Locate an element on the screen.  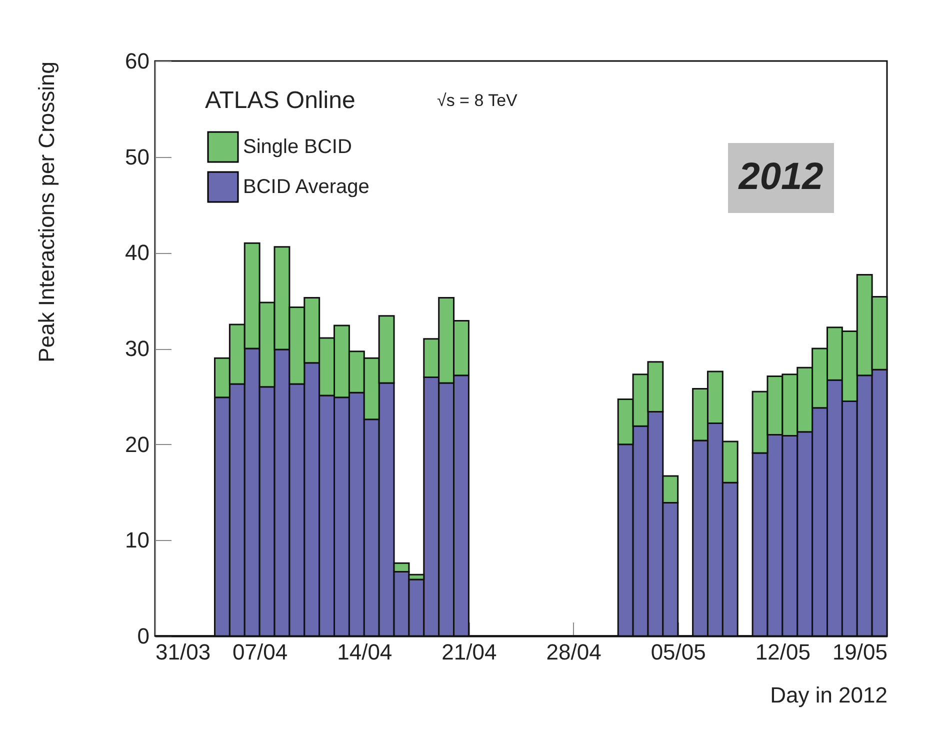
x-tick-label: 19/05 is located at coordinates (860, 652).